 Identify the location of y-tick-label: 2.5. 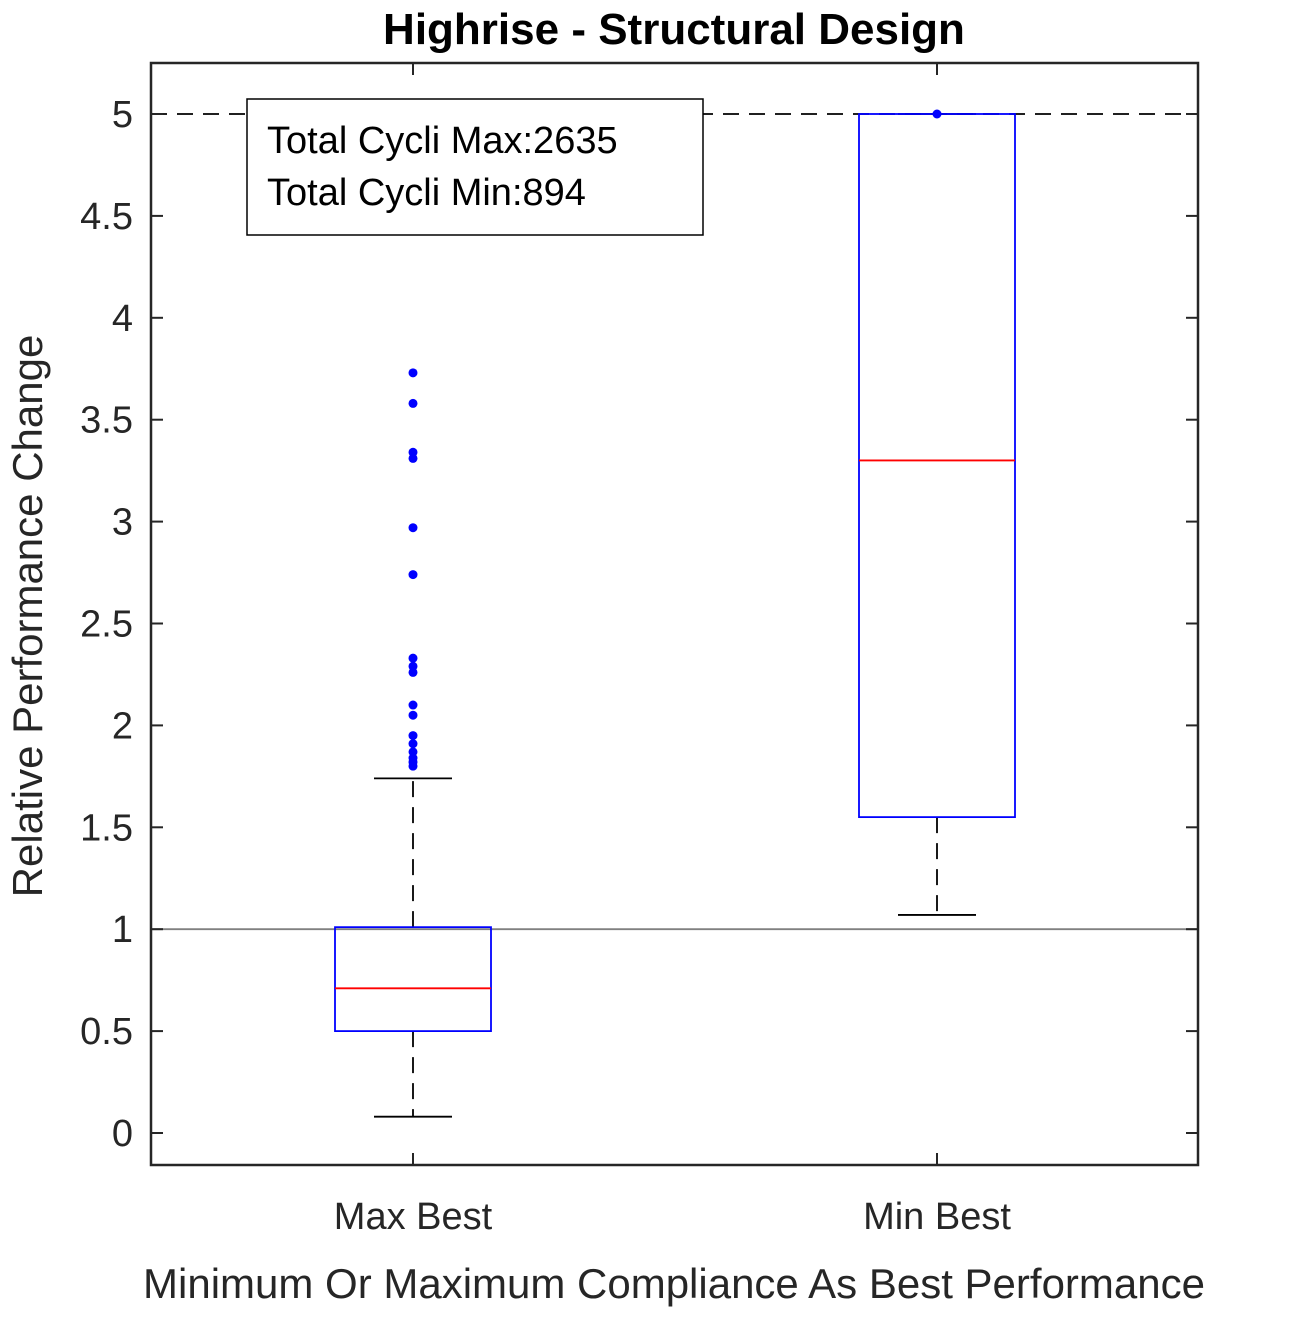
(106, 625).